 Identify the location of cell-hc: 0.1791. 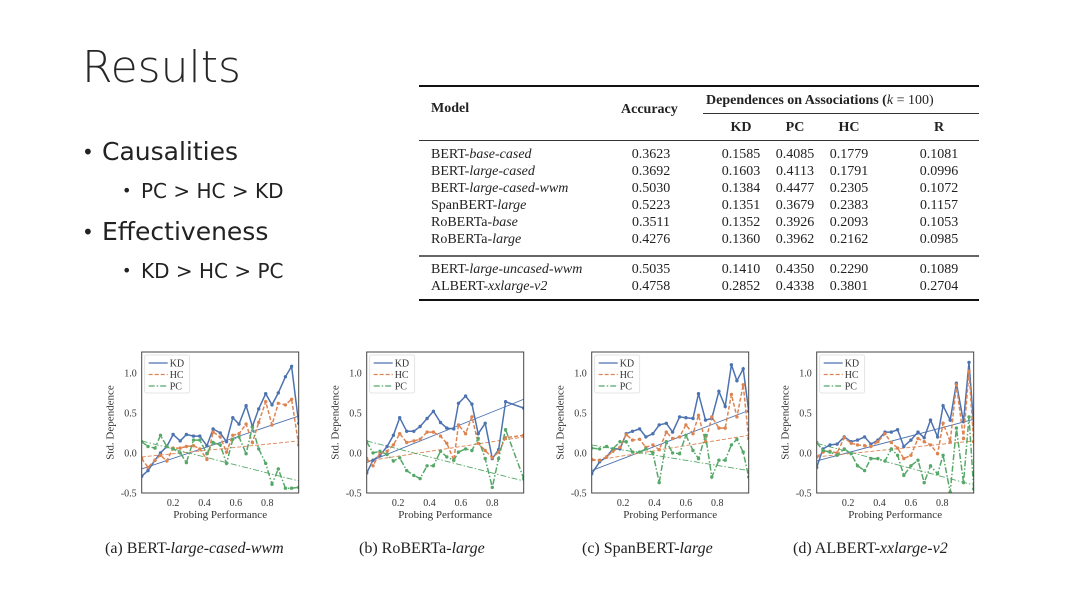
(849, 171).